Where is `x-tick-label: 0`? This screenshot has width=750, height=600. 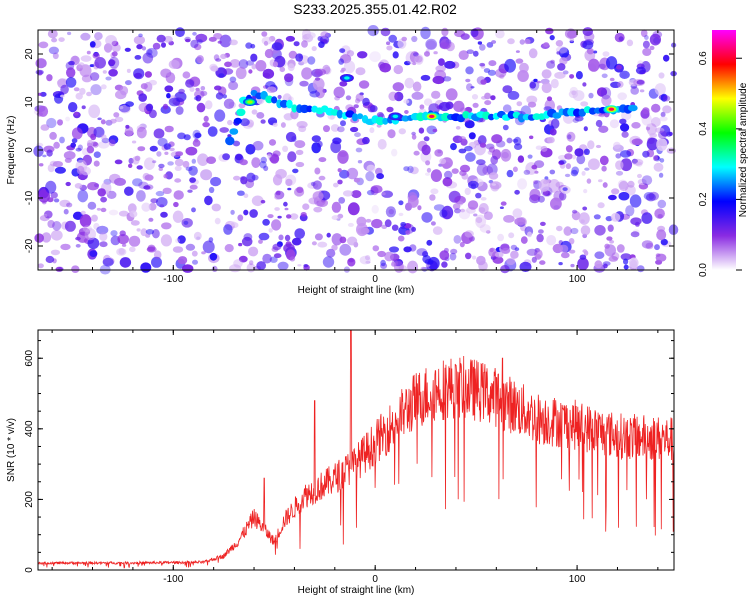 x-tick-label: 0 is located at coordinates (375, 279).